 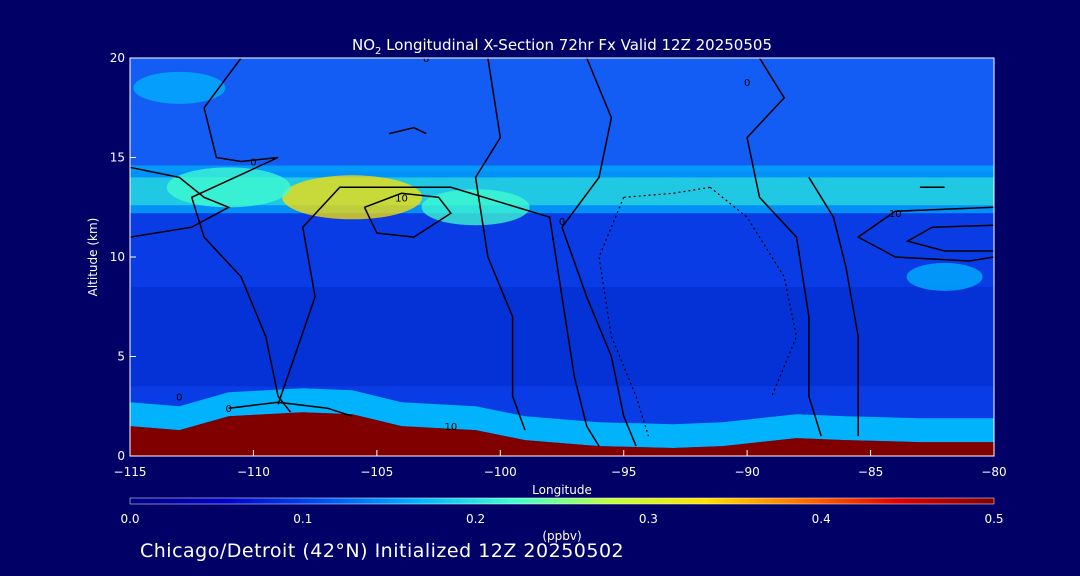 I want to click on y-tick-label-4: 20, so click(x=117, y=58).